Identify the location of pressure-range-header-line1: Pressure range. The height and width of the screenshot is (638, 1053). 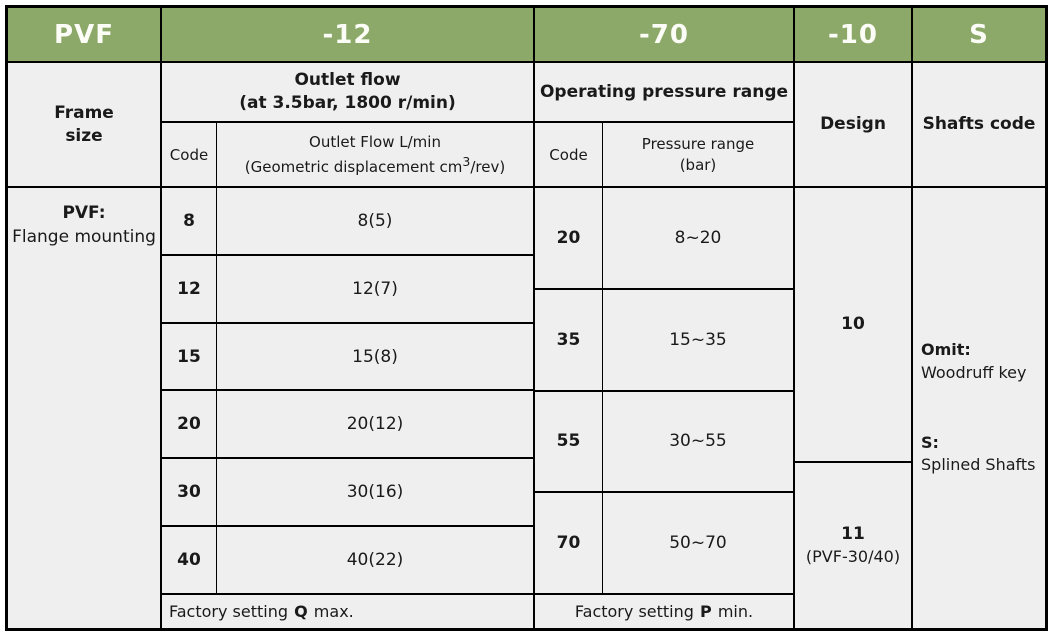
(698, 143).